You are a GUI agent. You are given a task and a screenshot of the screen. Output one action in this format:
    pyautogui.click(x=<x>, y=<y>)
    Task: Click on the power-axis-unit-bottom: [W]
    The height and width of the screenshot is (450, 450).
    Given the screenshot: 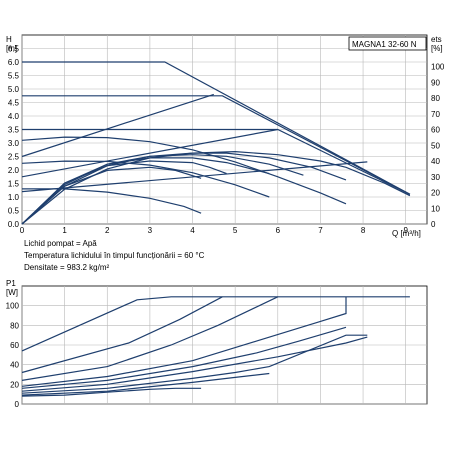 What is the action you would take?
    pyautogui.click(x=12, y=292)
    